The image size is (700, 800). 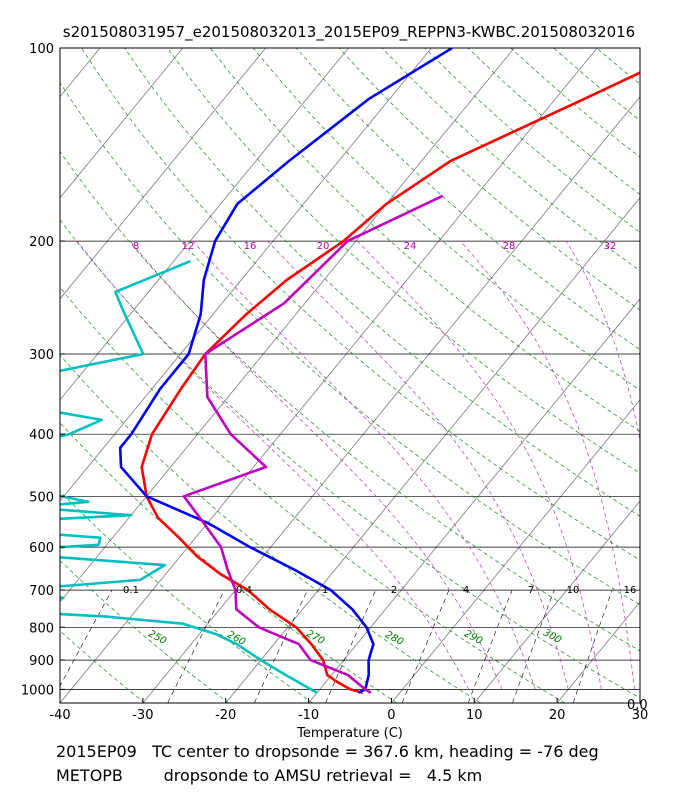 What do you see at coordinates (236, 638) in the screenshot?
I see `dry-adiabat-label: 260` at bounding box center [236, 638].